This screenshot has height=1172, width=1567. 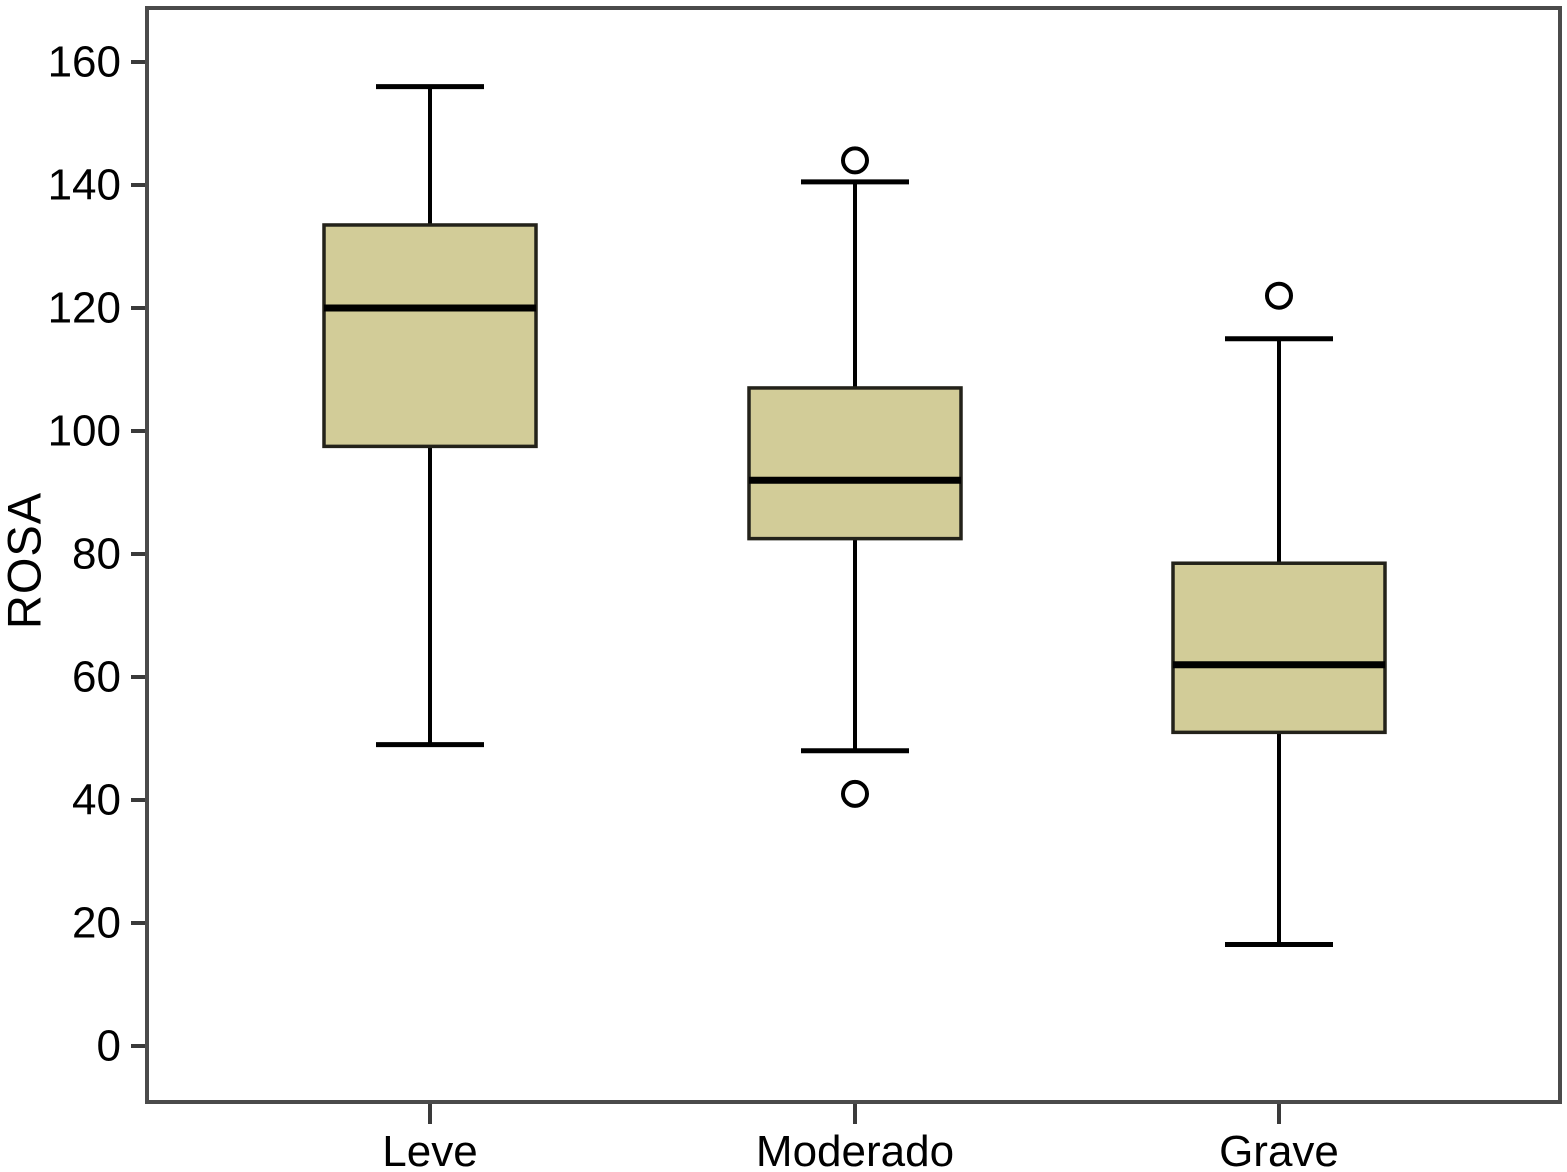 What do you see at coordinates (1279, 648) in the screenshot?
I see `iqr-box-grave` at bounding box center [1279, 648].